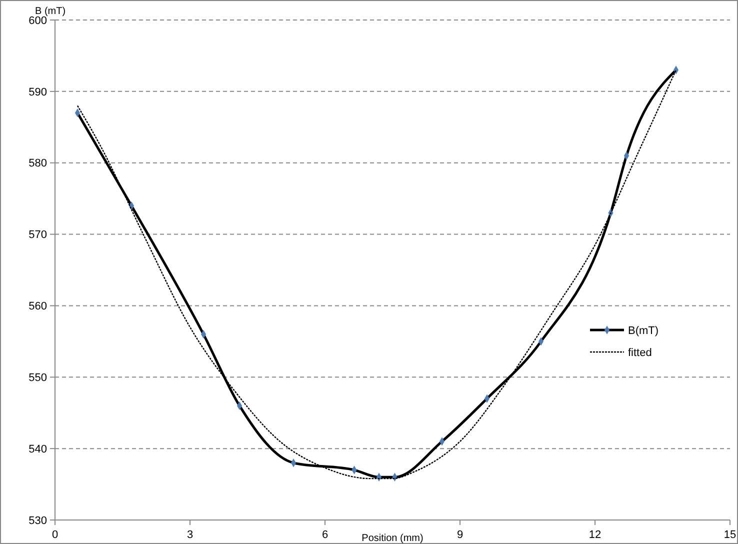 This screenshot has height=544, width=738. What do you see at coordinates (37, 164) in the screenshot?
I see `y-tick-label: 580` at bounding box center [37, 164].